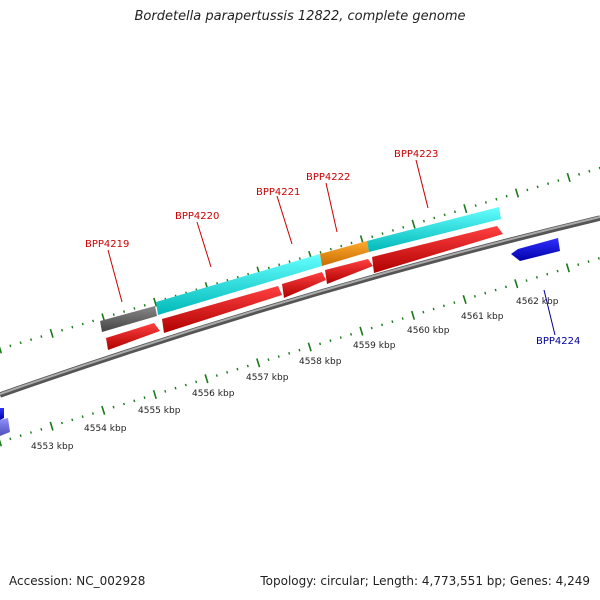 Image resolution: width=600 pixels, height=600 pixels. Describe the element at coordinates (278, 192) in the screenshot. I see `gene-label: BPP4221` at that location.